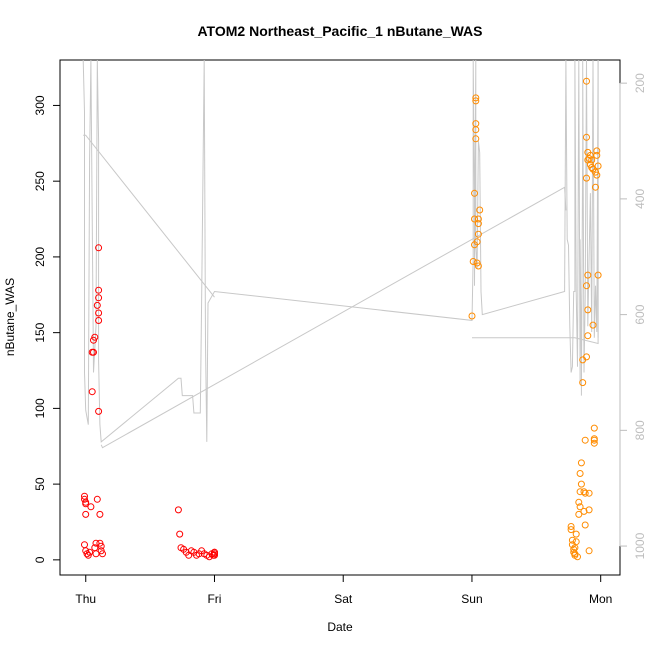 The width and height of the screenshot is (650, 650). Describe the element at coordinates (640, 314) in the screenshot. I see `y-right-tick-label: 600` at that location.